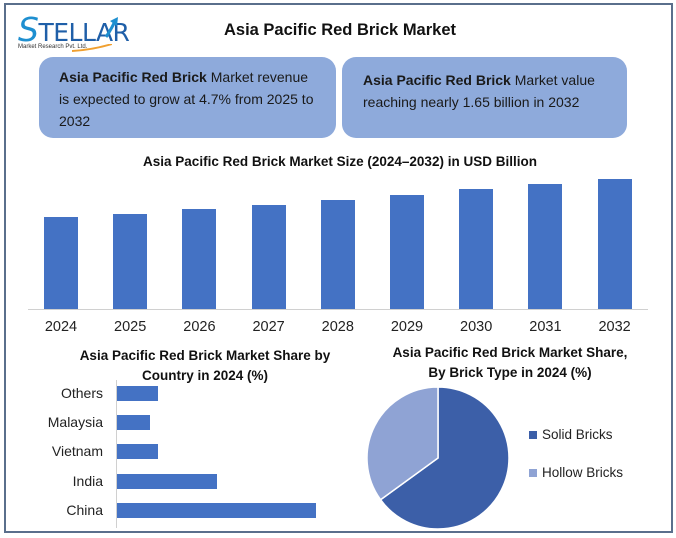  Describe the element at coordinates (545, 247) in the screenshot. I see `bar-2031` at that location.